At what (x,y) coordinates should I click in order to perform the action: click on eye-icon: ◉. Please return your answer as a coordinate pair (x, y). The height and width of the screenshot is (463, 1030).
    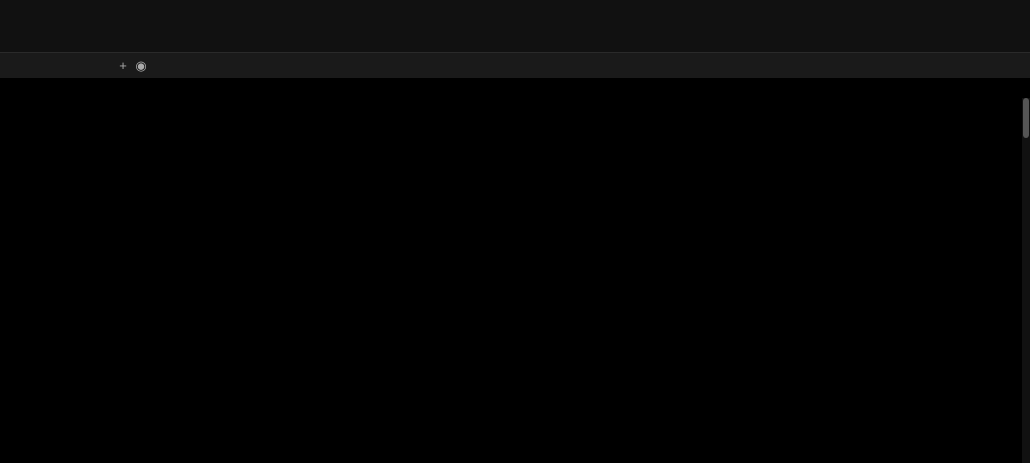
    Looking at the image, I should click on (141, 65).